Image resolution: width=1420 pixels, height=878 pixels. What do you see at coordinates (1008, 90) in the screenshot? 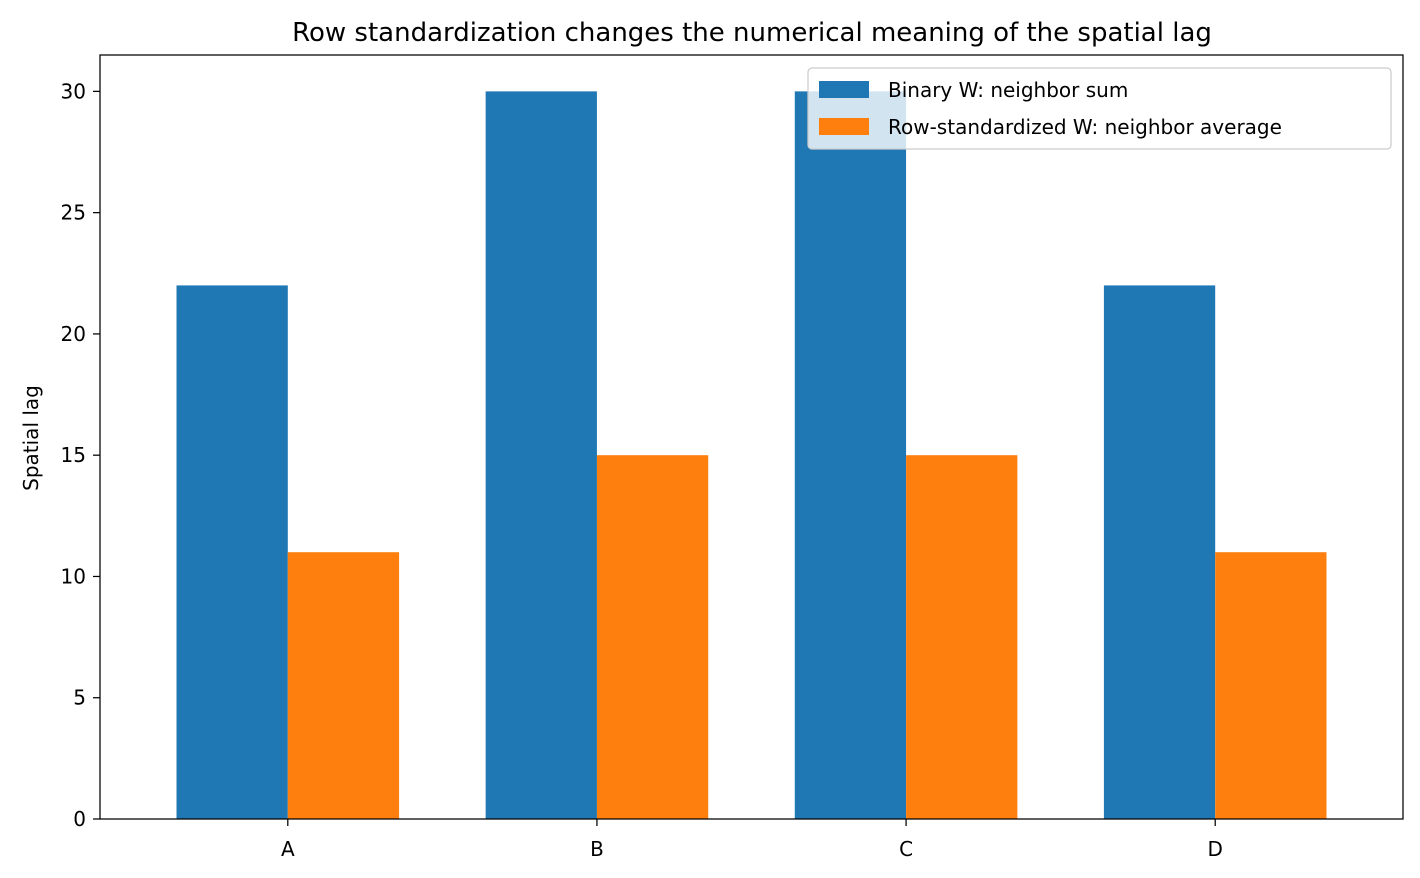
I see `legend-label-series-1: Binary W: neighbor sum` at bounding box center [1008, 90].